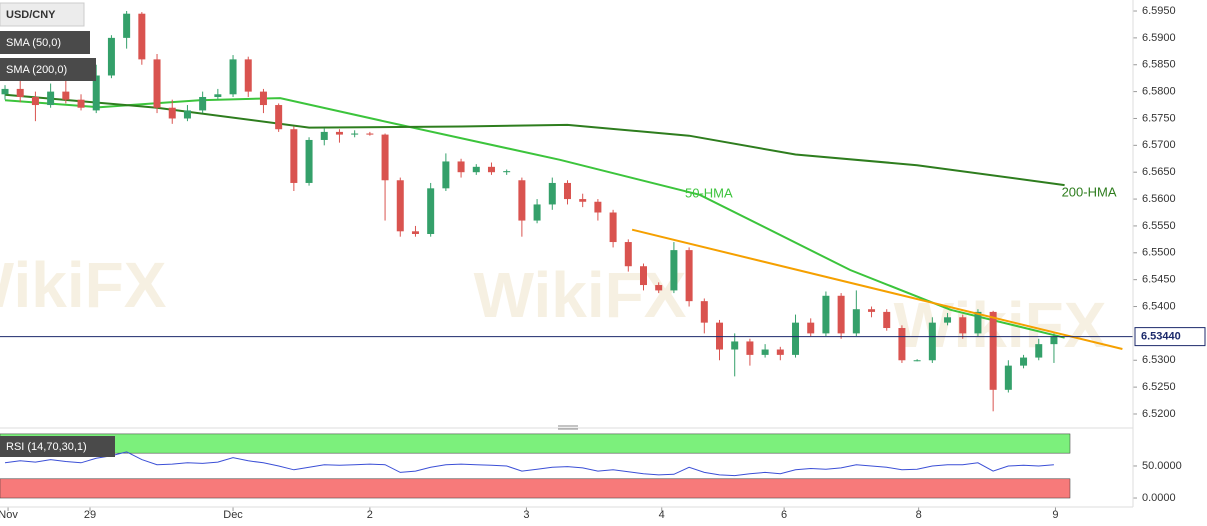  I want to click on y-tick-label: 6.5400, so click(1159, 306).